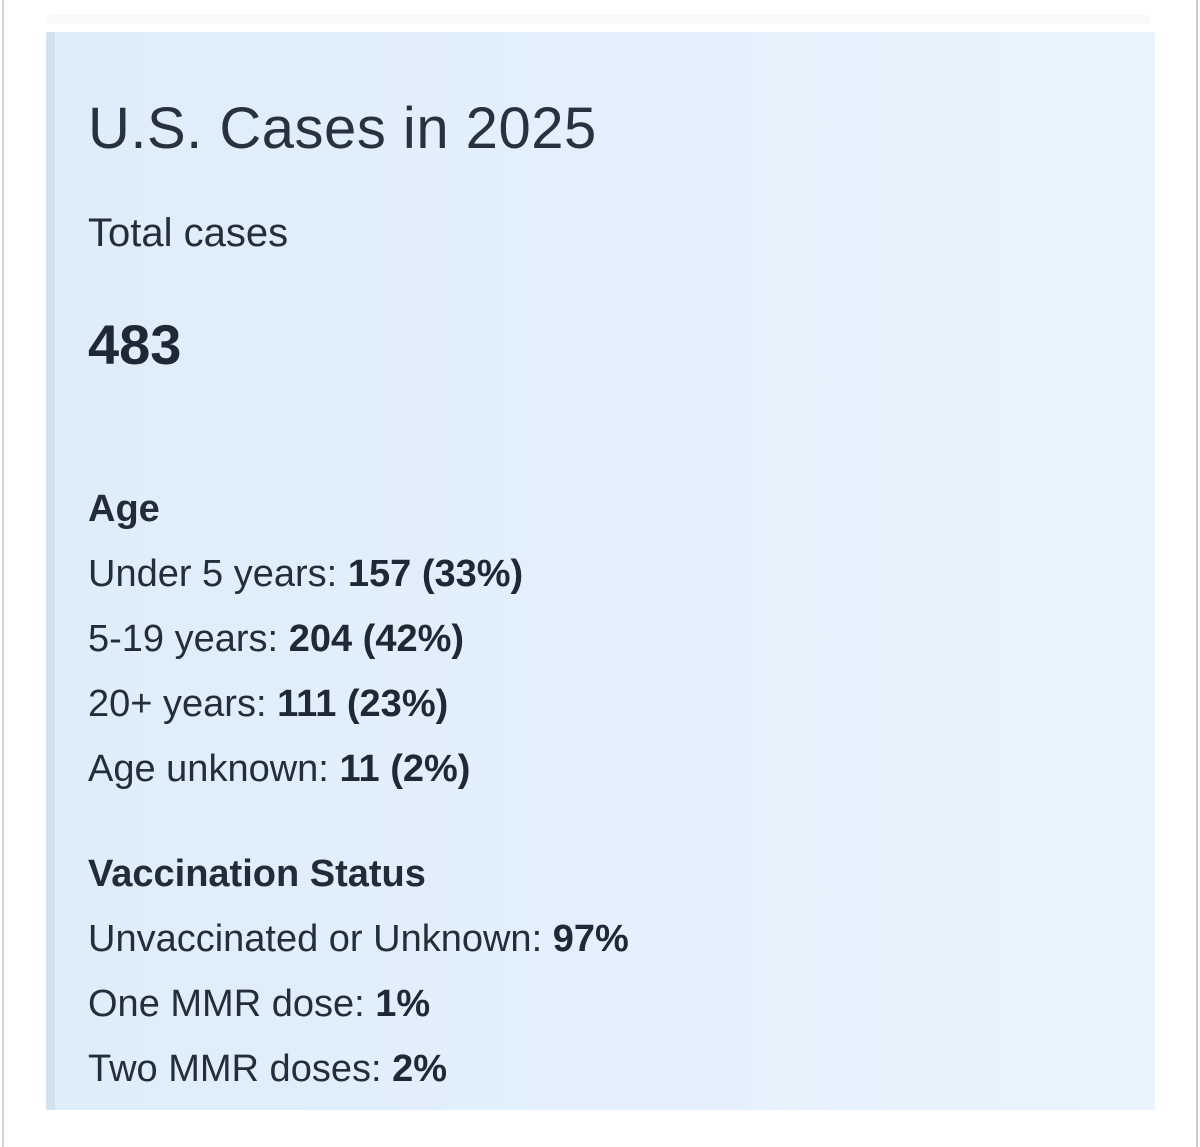 Image resolution: width=1200 pixels, height=1147 pixels. What do you see at coordinates (601, 1004) in the screenshot?
I see `stat-row-one-mmr-dose: One MMR dose: 1%` at bounding box center [601, 1004].